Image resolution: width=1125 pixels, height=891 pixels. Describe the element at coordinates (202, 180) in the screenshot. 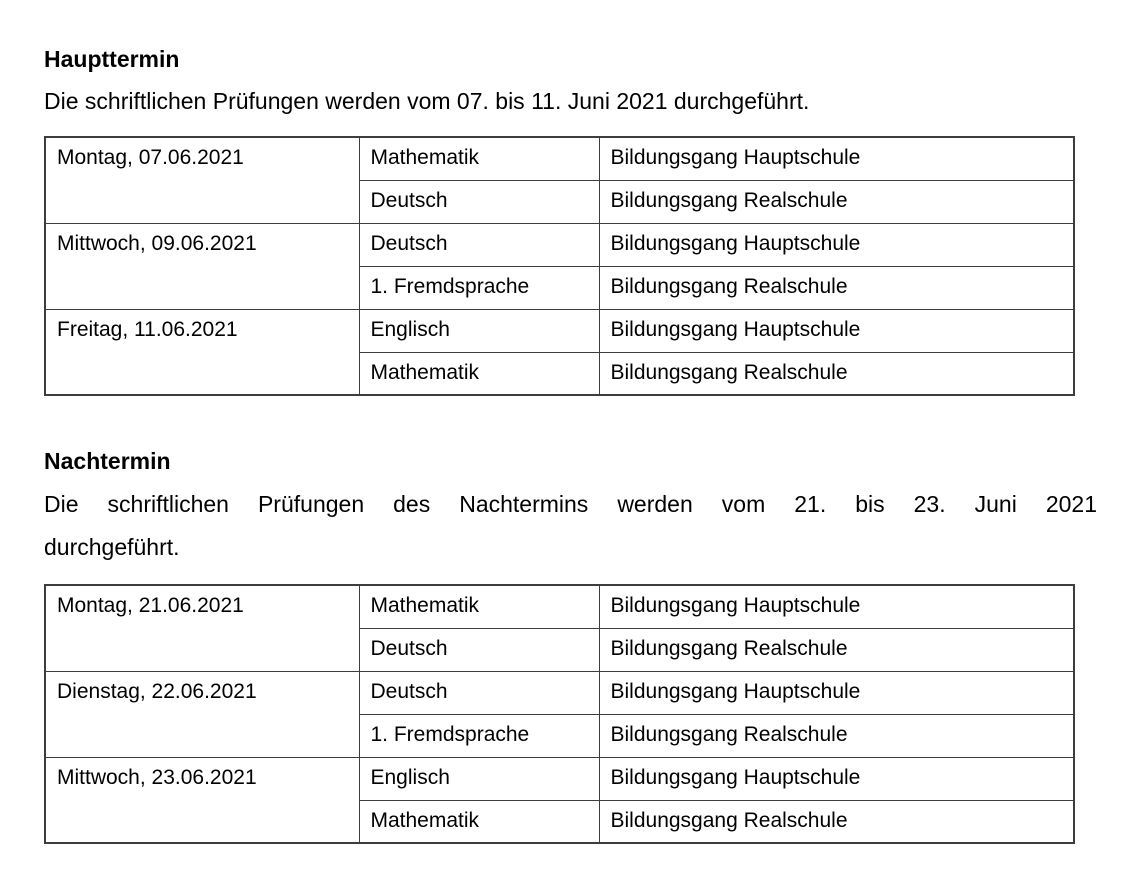

I see `date-cell: Montag, 07.06.2021` at that location.